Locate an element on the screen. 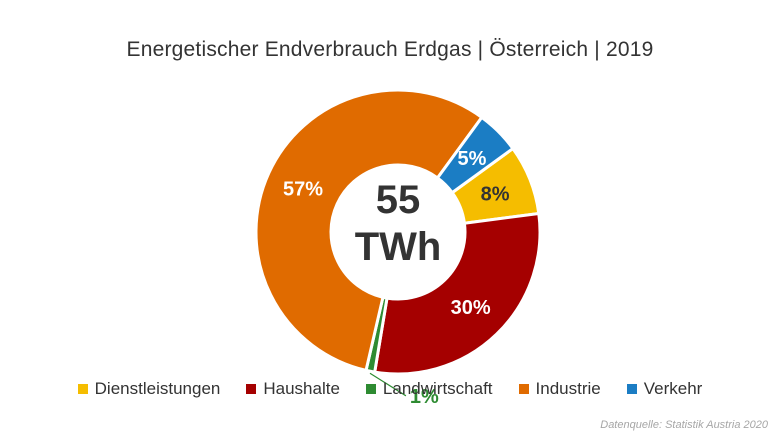 Image resolution: width=780 pixels, height=441 pixels. legend-item-industrie: Industrie is located at coordinates (559, 389).